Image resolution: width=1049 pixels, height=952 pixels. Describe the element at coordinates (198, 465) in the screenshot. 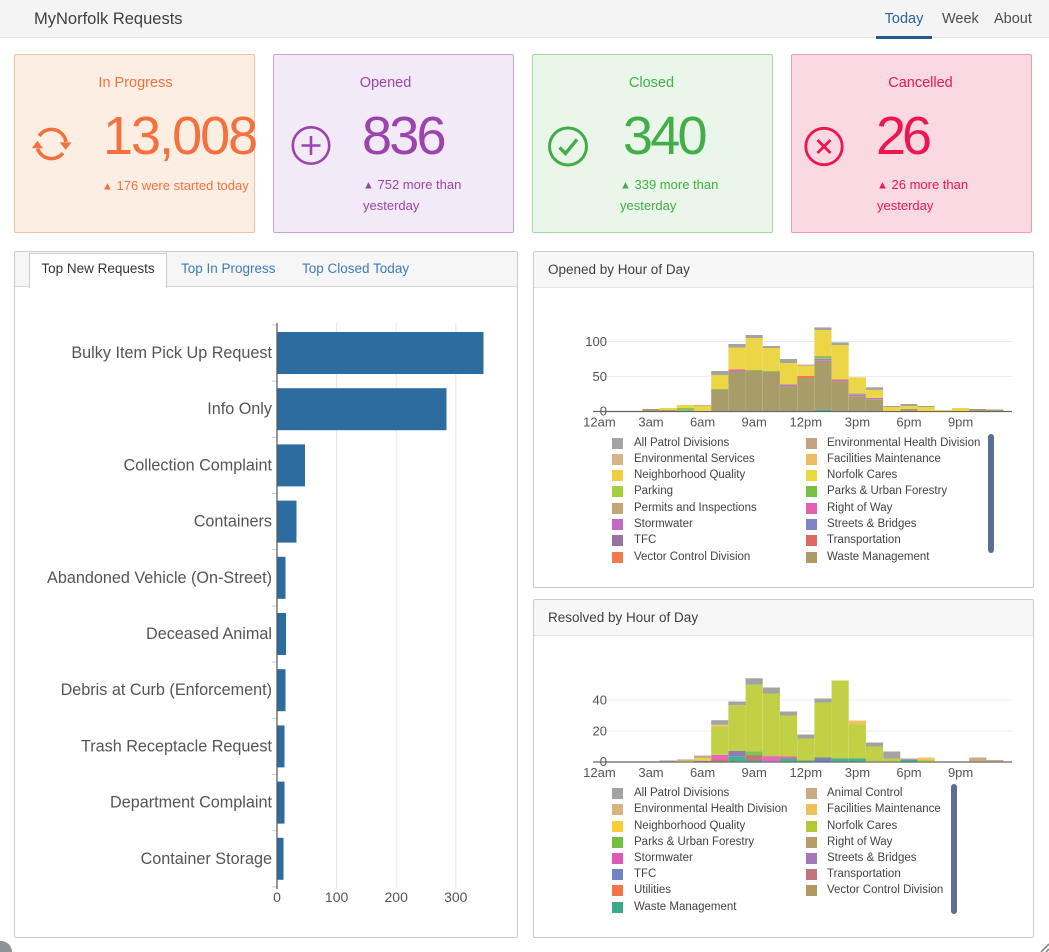

I see `svg-text: Collection Complaint` at that location.